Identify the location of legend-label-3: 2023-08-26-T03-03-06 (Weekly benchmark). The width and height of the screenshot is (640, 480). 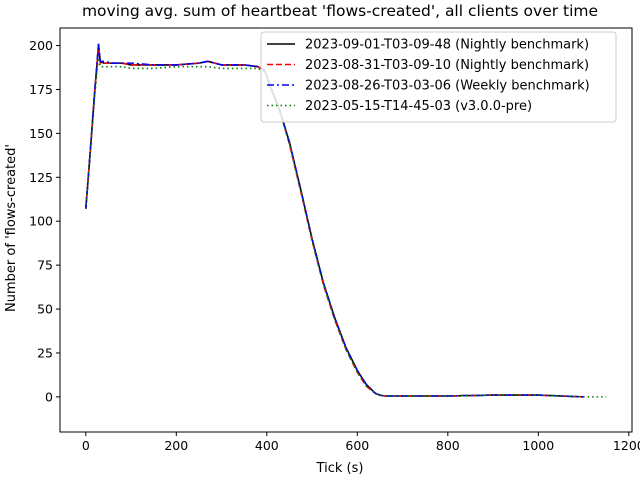
(447, 86).